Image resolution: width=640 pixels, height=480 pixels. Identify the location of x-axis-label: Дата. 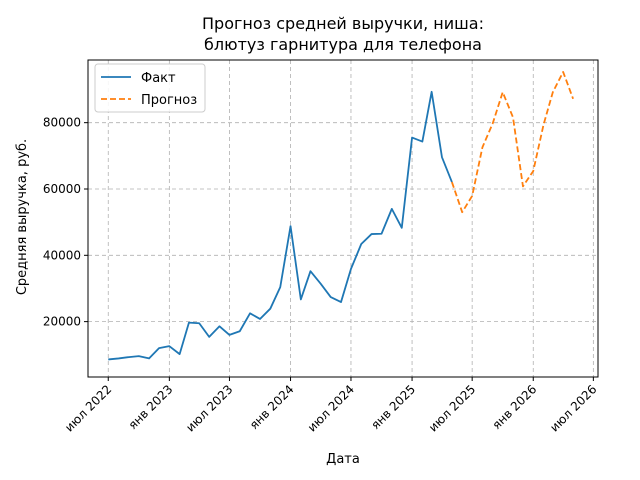
(343, 459).